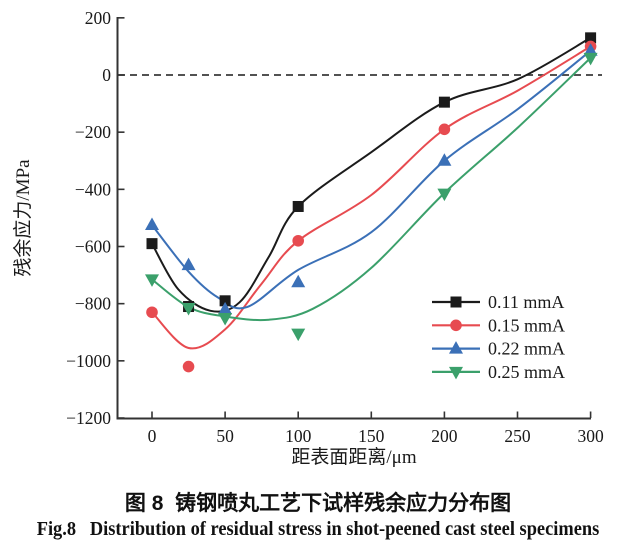 The image size is (636, 556). What do you see at coordinates (526, 302) in the screenshot?
I see `legend-label: 0.11 mmA` at bounding box center [526, 302].